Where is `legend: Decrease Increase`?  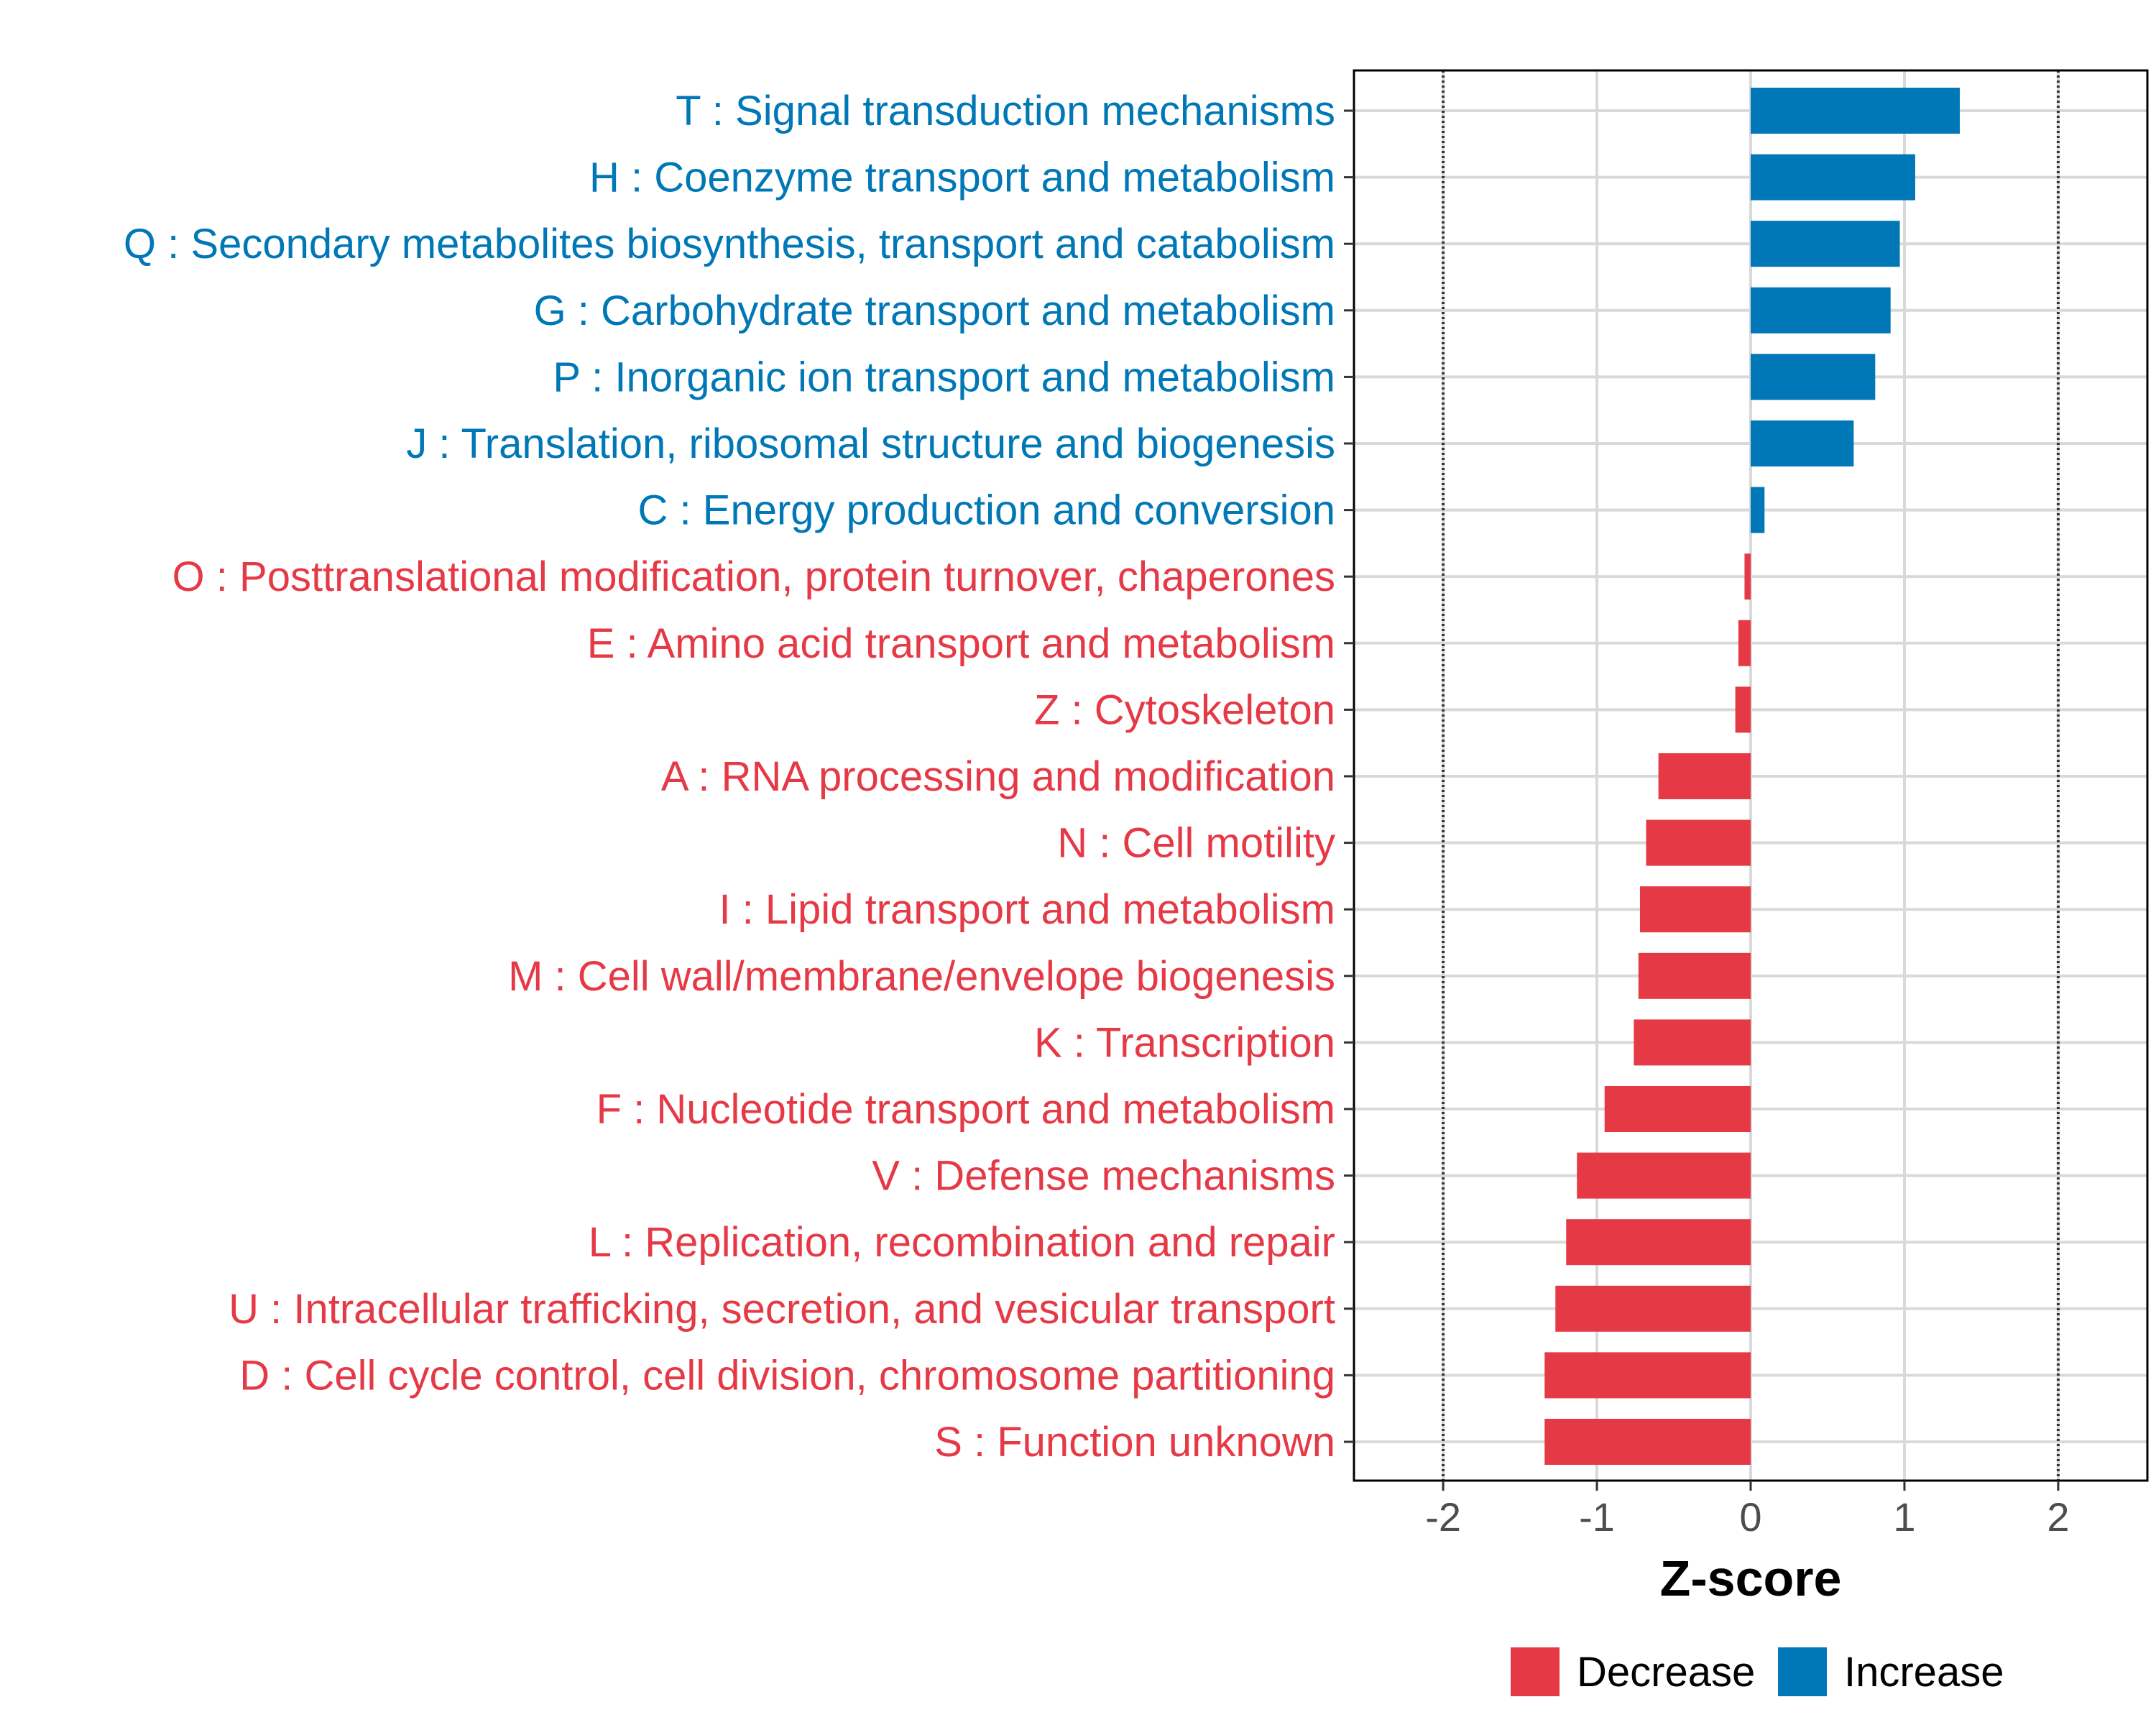
legend: Decrease Increase is located at coordinates (1758, 1671).